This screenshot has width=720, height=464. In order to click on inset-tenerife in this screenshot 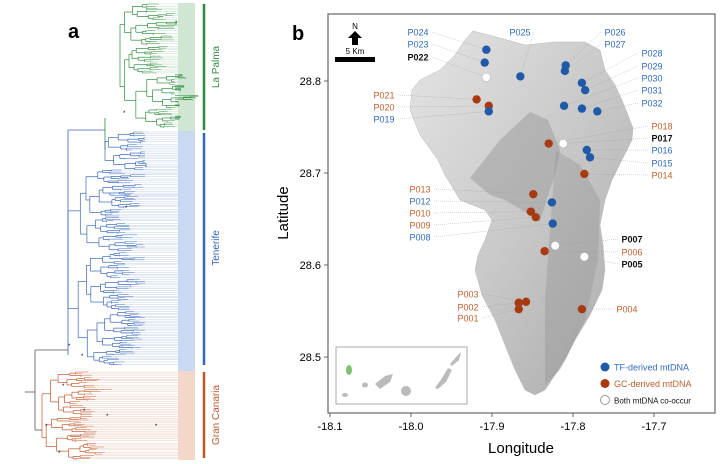, I will do `click(384, 381)`.